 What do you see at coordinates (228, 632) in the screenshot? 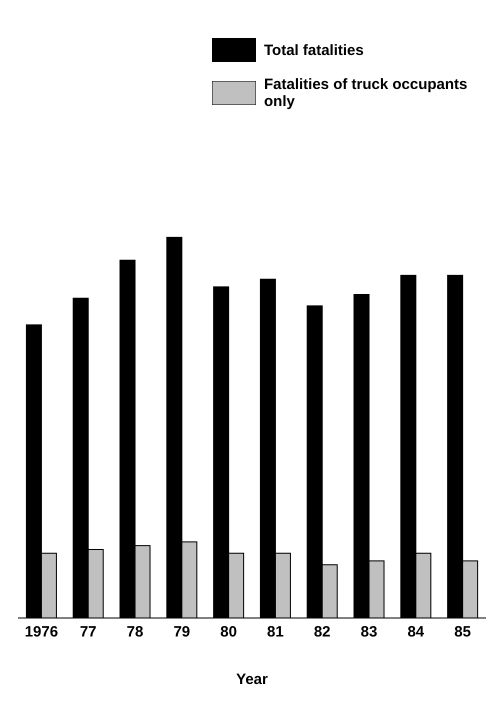
I see `x-tick-label: 80` at bounding box center [228, 632].